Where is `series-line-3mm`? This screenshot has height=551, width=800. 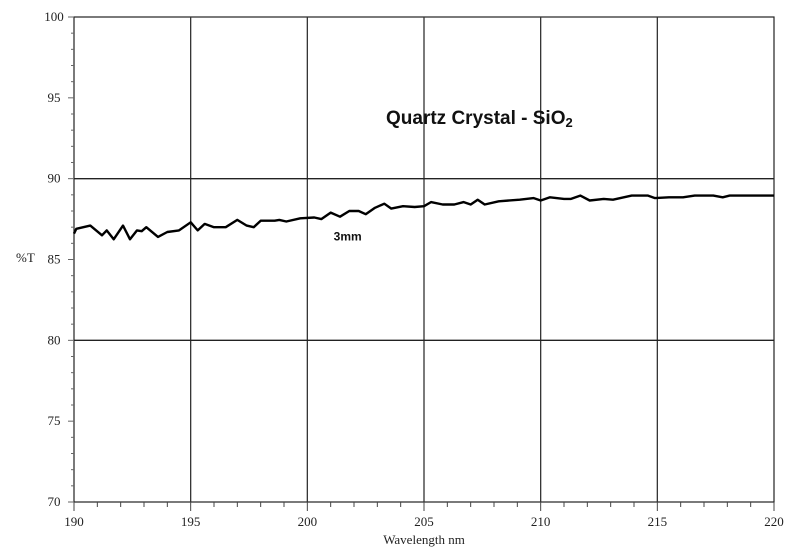 series-line-3mm is located at coordinates (423, 217).